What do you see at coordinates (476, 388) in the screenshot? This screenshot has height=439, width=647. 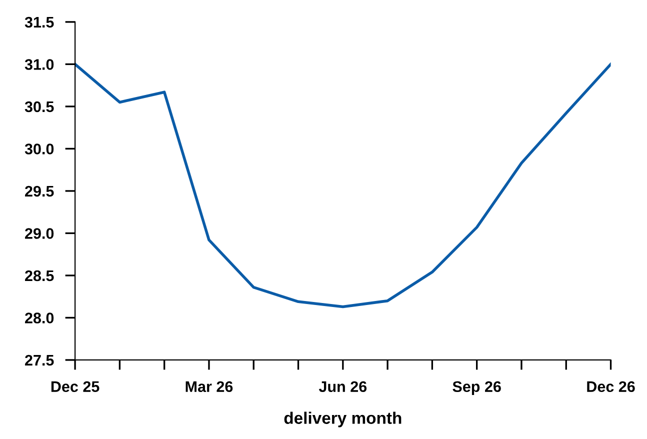 I see `x-tick-label: Sep 26` at bounding box center [476, 388].